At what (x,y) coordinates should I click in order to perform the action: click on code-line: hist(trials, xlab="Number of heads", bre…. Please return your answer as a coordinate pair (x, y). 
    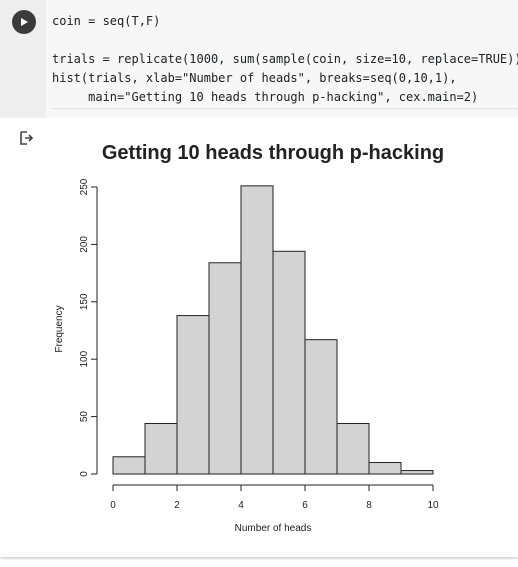
    Looking at the image, I should click on (254, 78).